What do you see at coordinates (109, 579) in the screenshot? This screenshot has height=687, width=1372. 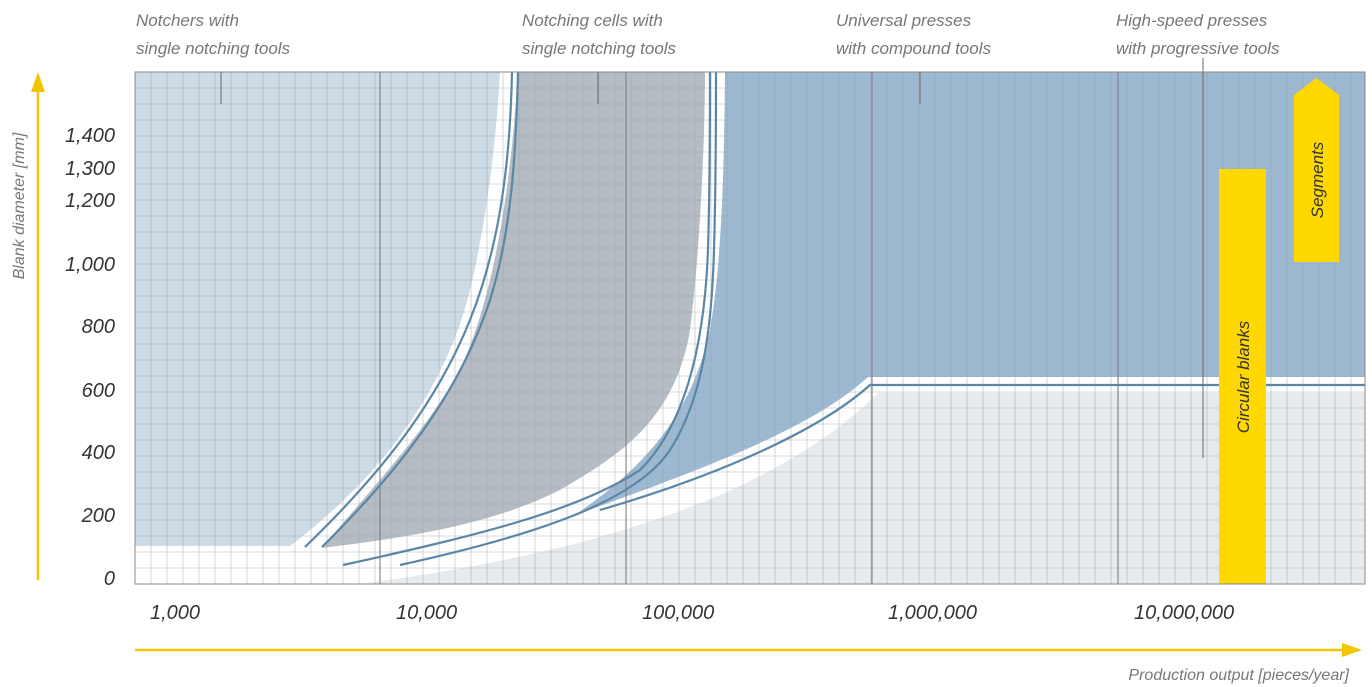 I see `y-tick-label: 0` at bounding box center [109, 579].